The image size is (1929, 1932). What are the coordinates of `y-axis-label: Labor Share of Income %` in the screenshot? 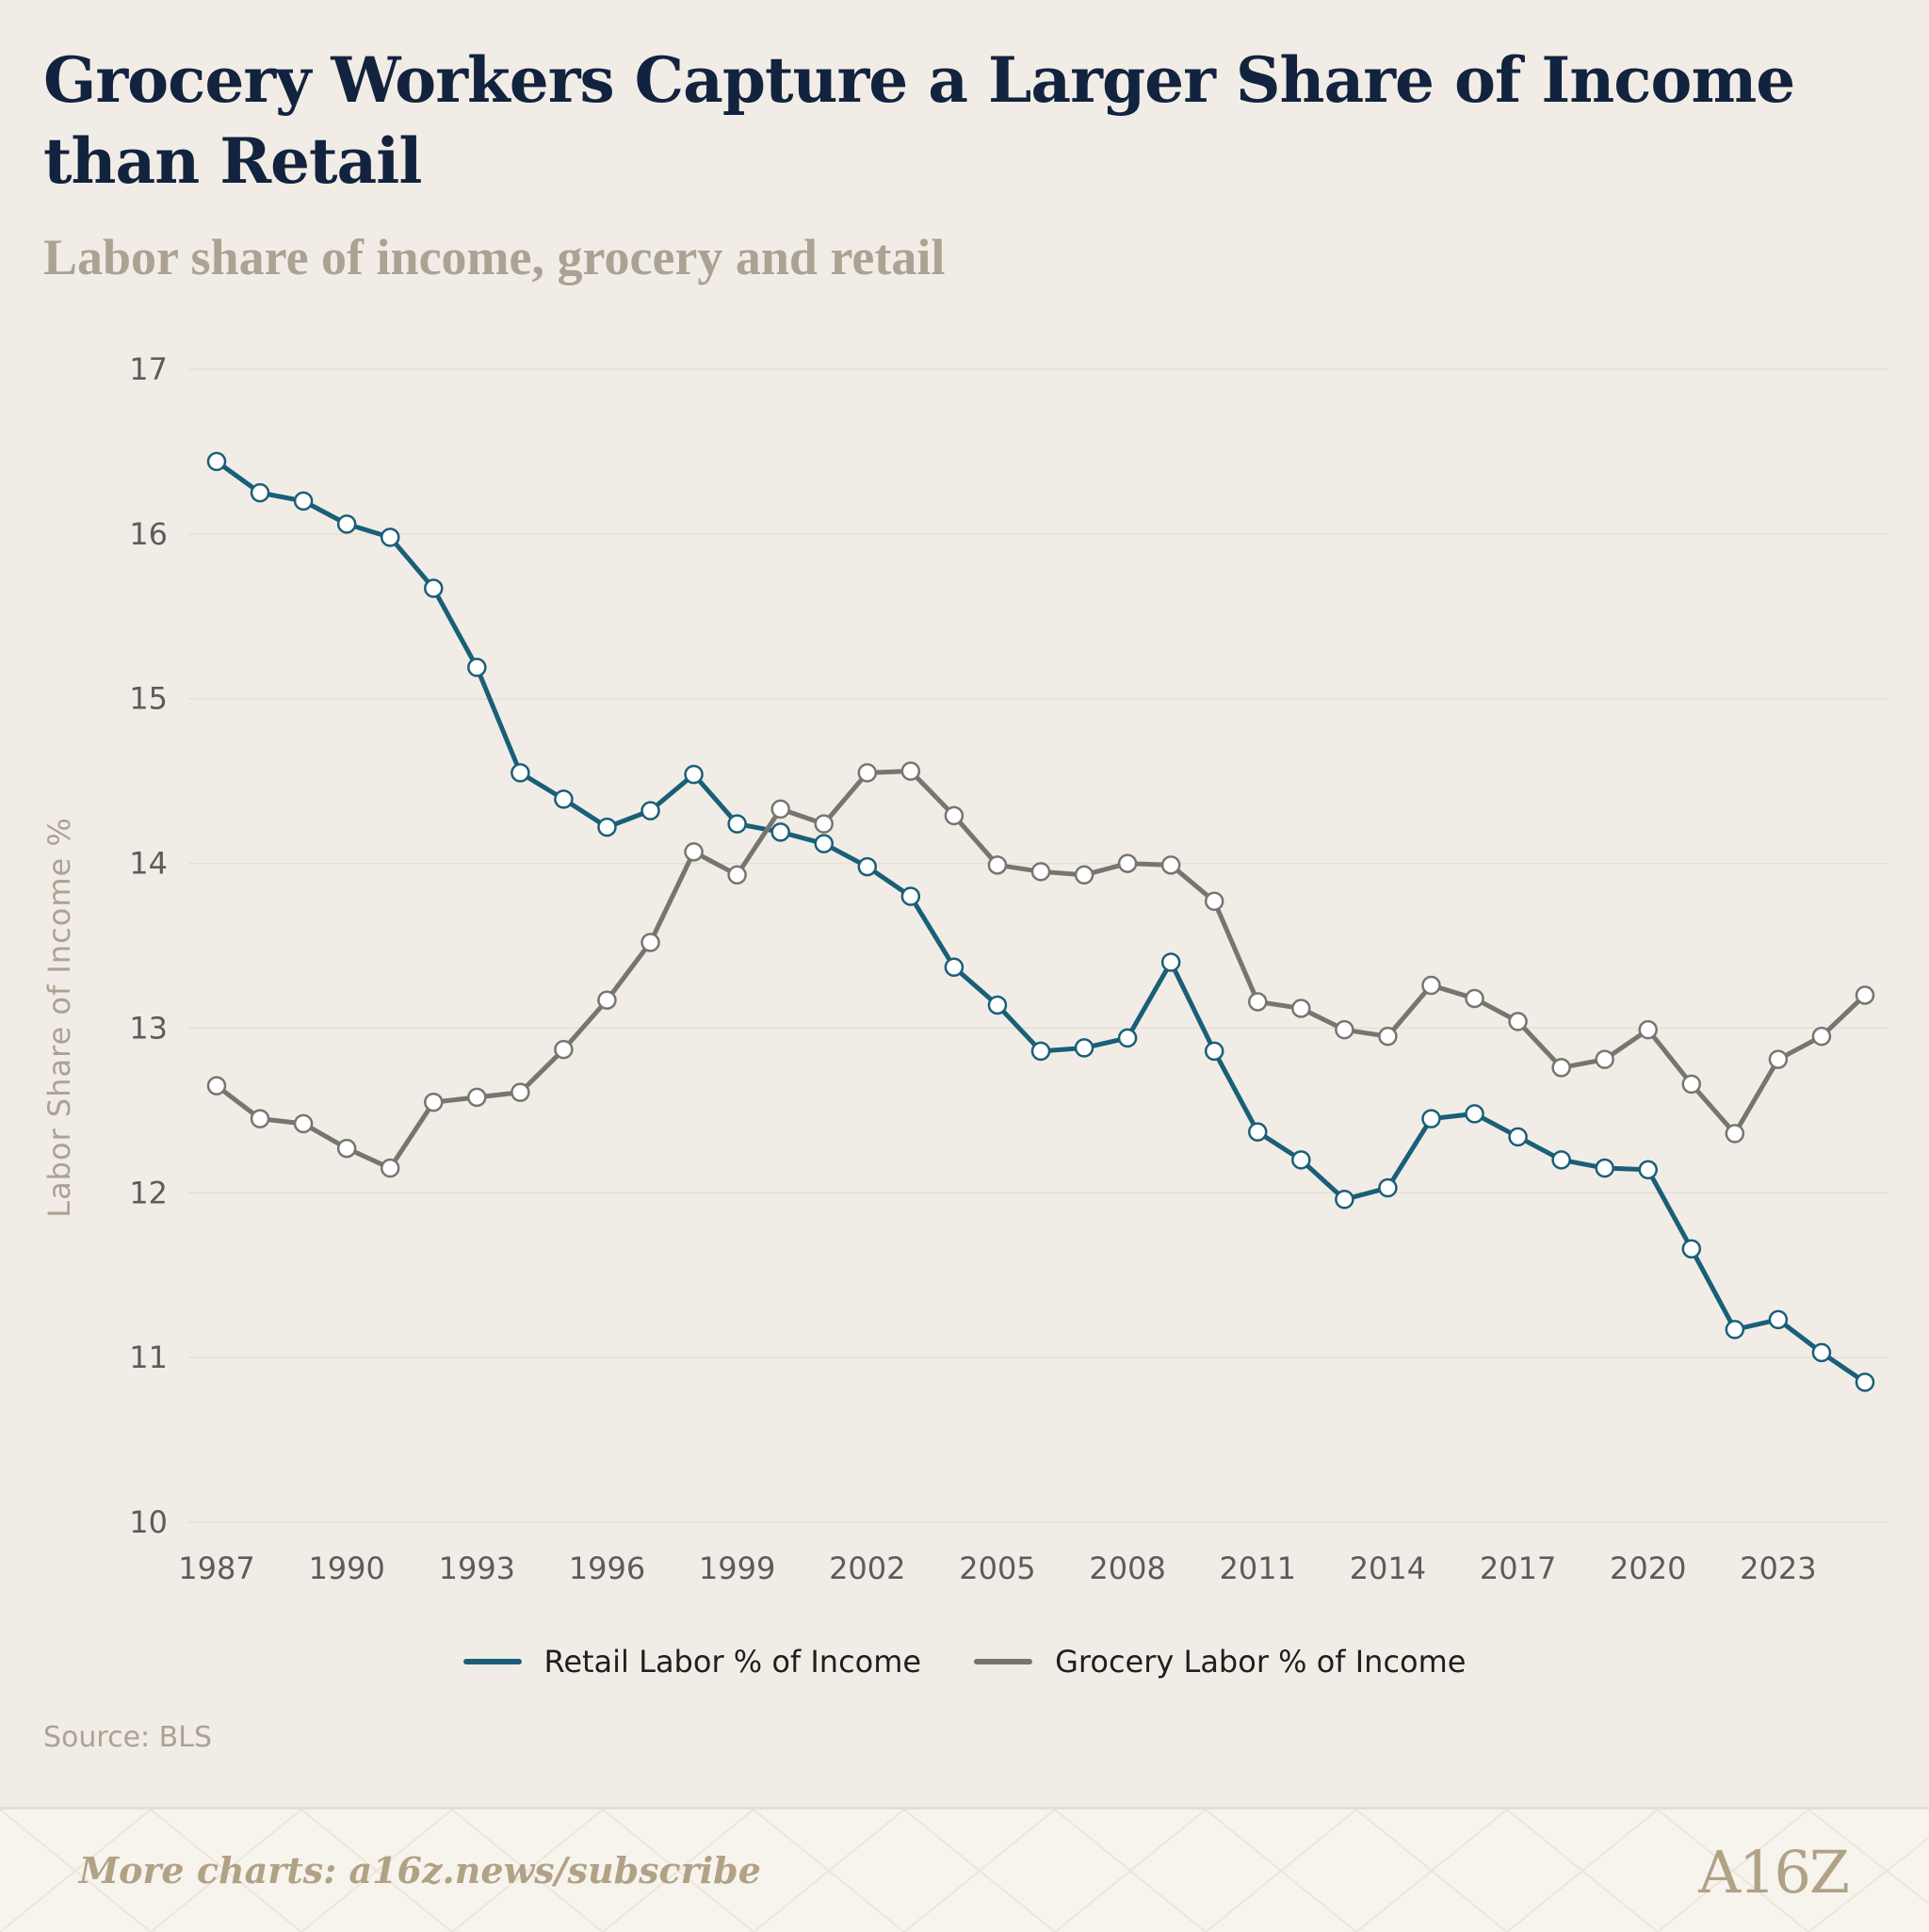 It's located at (59, 1018).